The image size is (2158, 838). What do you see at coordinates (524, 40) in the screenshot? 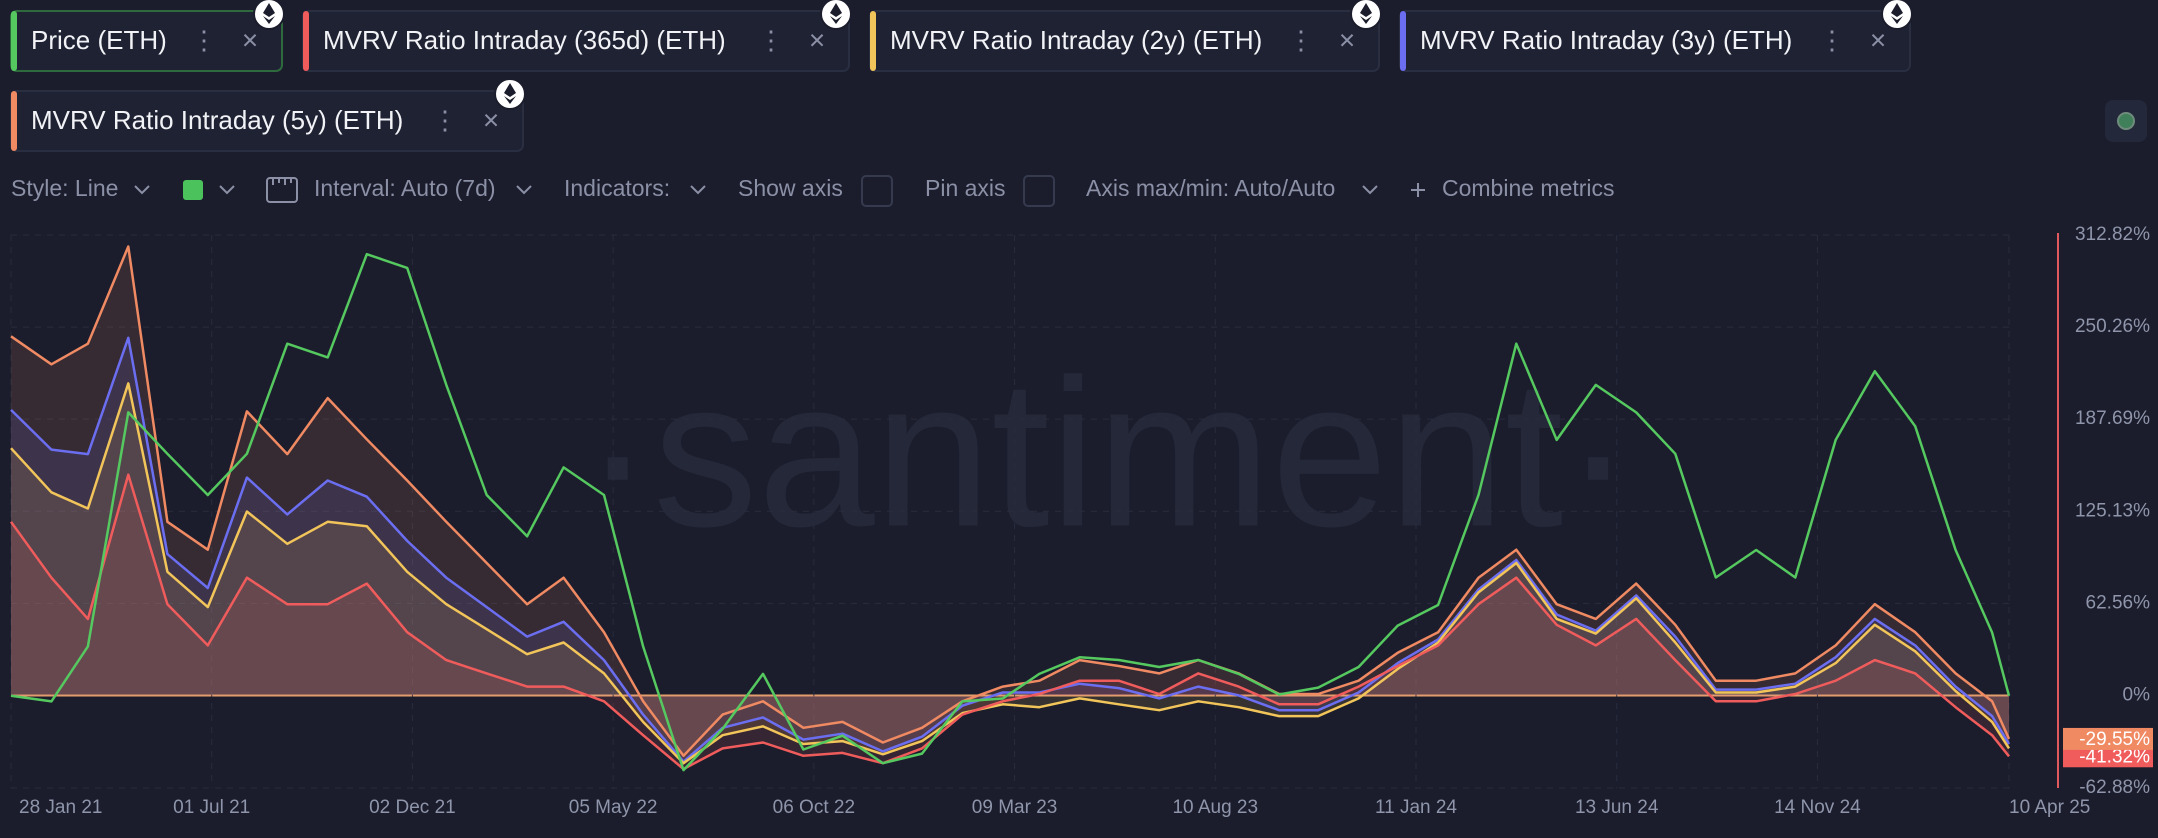
I see `tab-label: MVRV Ratio Intraday (365d) (ETH)` at bounding box center [524, 40].